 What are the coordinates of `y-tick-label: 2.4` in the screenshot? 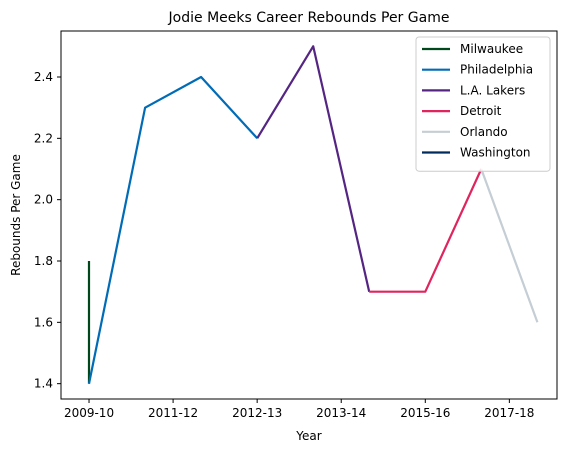 It's located at (43, 77).